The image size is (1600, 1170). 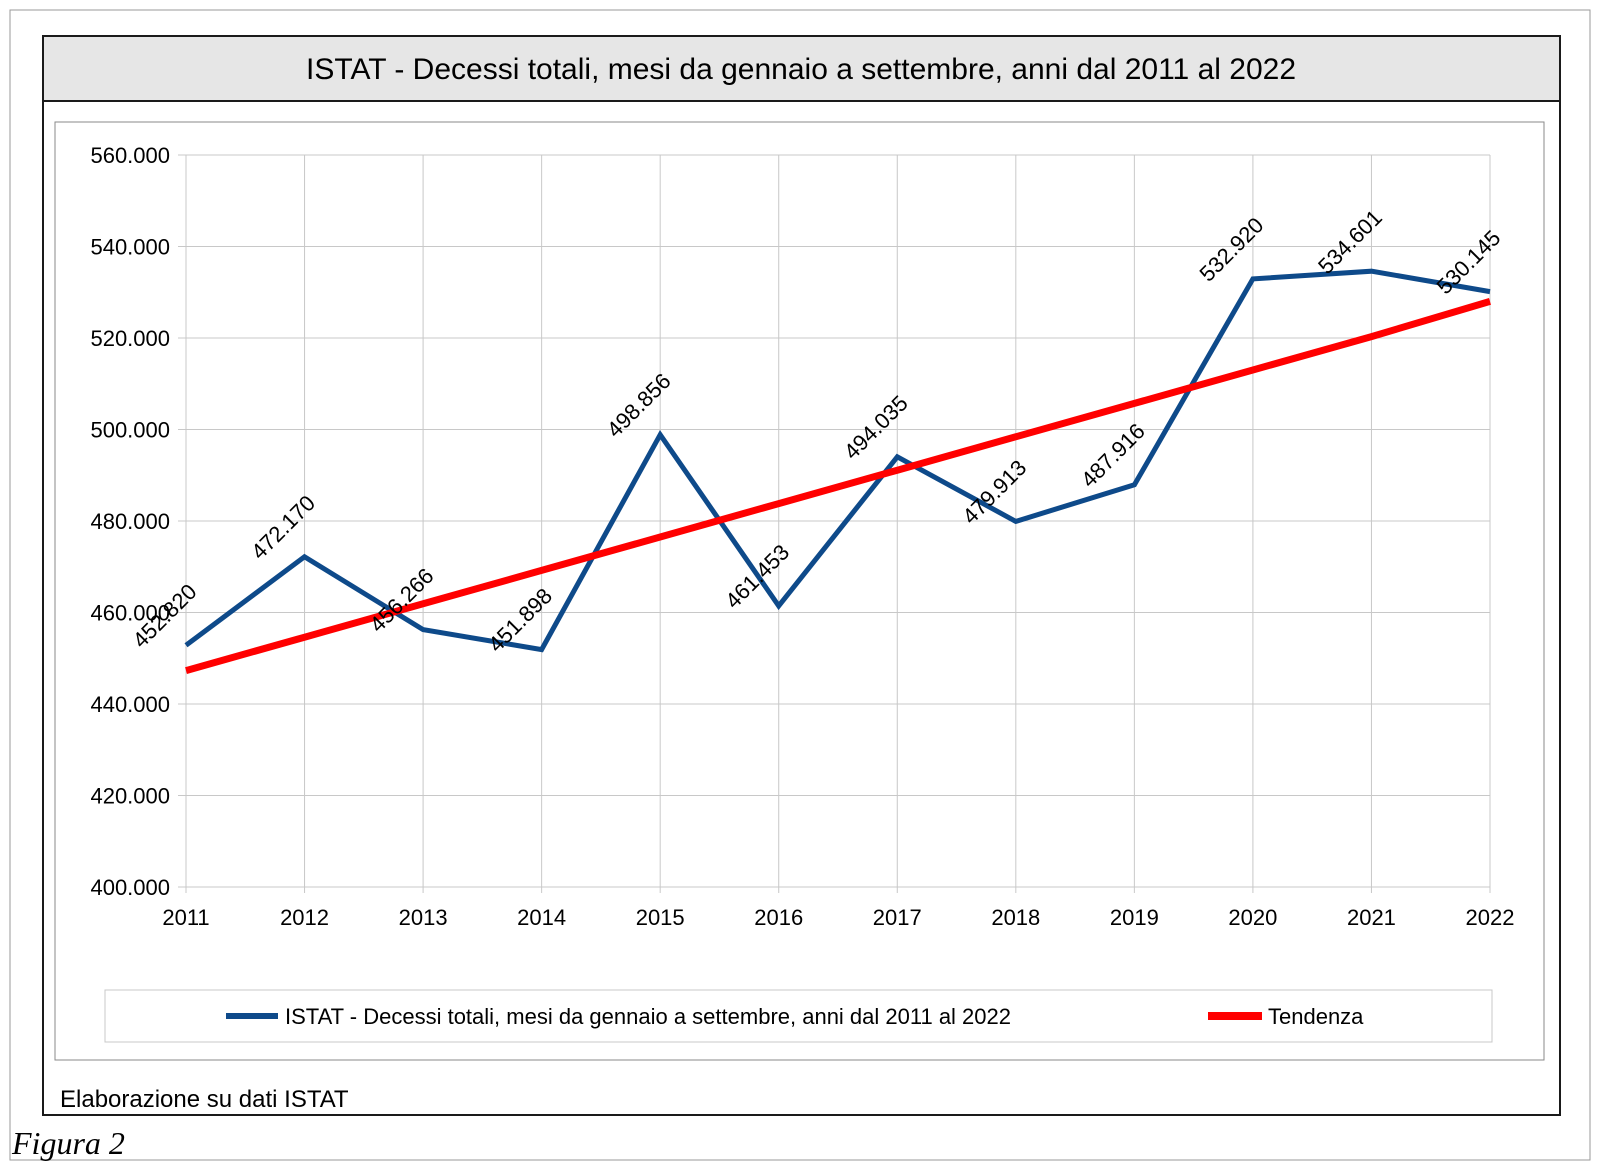 I want to click on y-tick-label: 440.000, so click(x=130, y=704).